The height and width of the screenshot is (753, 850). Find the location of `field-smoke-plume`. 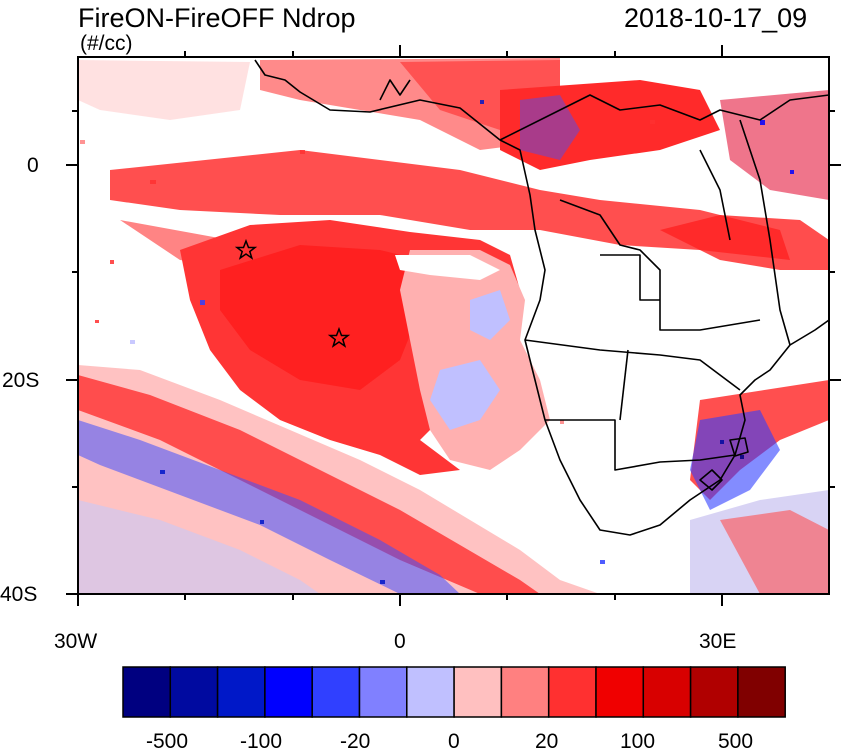

field-smoke-plume is located at coordinates (365, 347).